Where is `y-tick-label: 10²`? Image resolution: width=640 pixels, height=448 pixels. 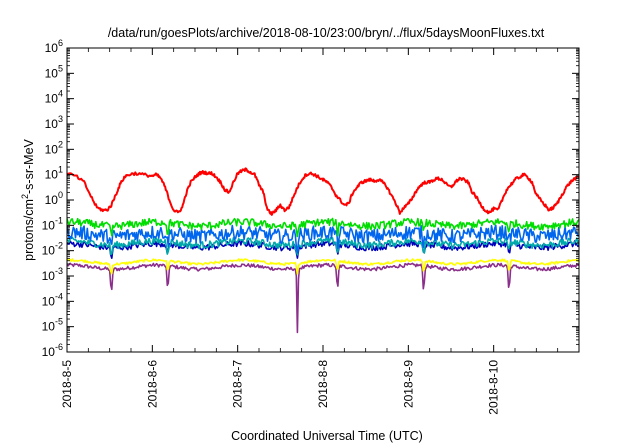
y-tick-label: 10² is located at coordinates (54, 147).